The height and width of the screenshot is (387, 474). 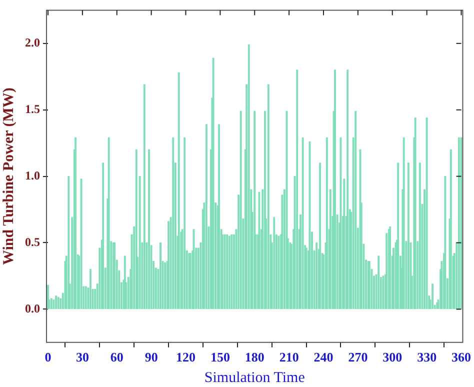 What do you see at coordinates (392, 357) in the screenshot?
I see `x-tick-label: 300` at bounding box center [392, 357].